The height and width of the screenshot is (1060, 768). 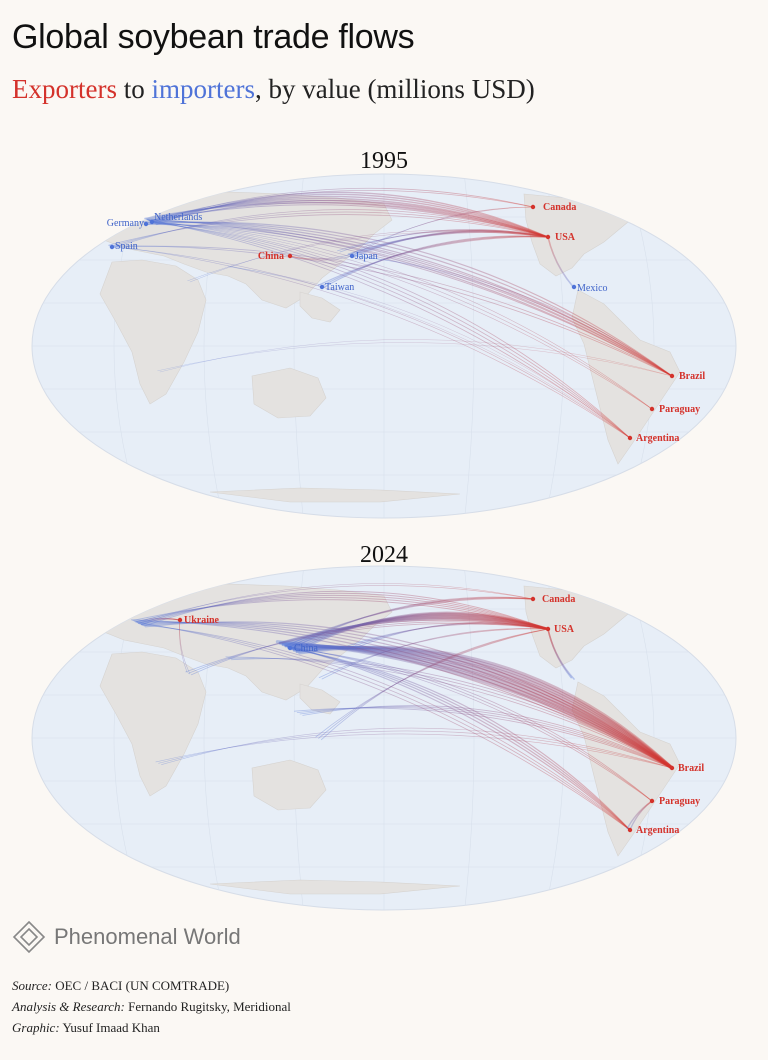 I want to click on label-japan: Japan, so click(x=366, y=256).